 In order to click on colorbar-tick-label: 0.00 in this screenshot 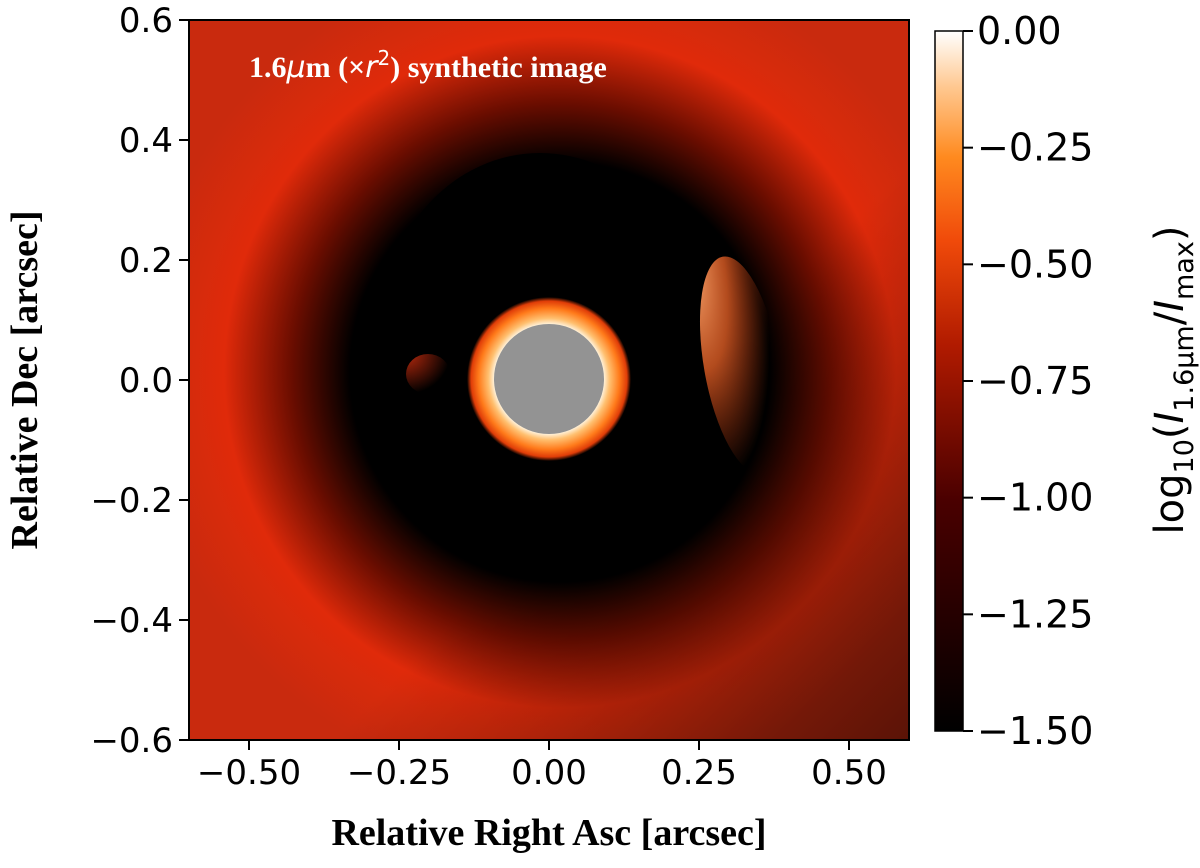, I will do `click(1019, 31)`.